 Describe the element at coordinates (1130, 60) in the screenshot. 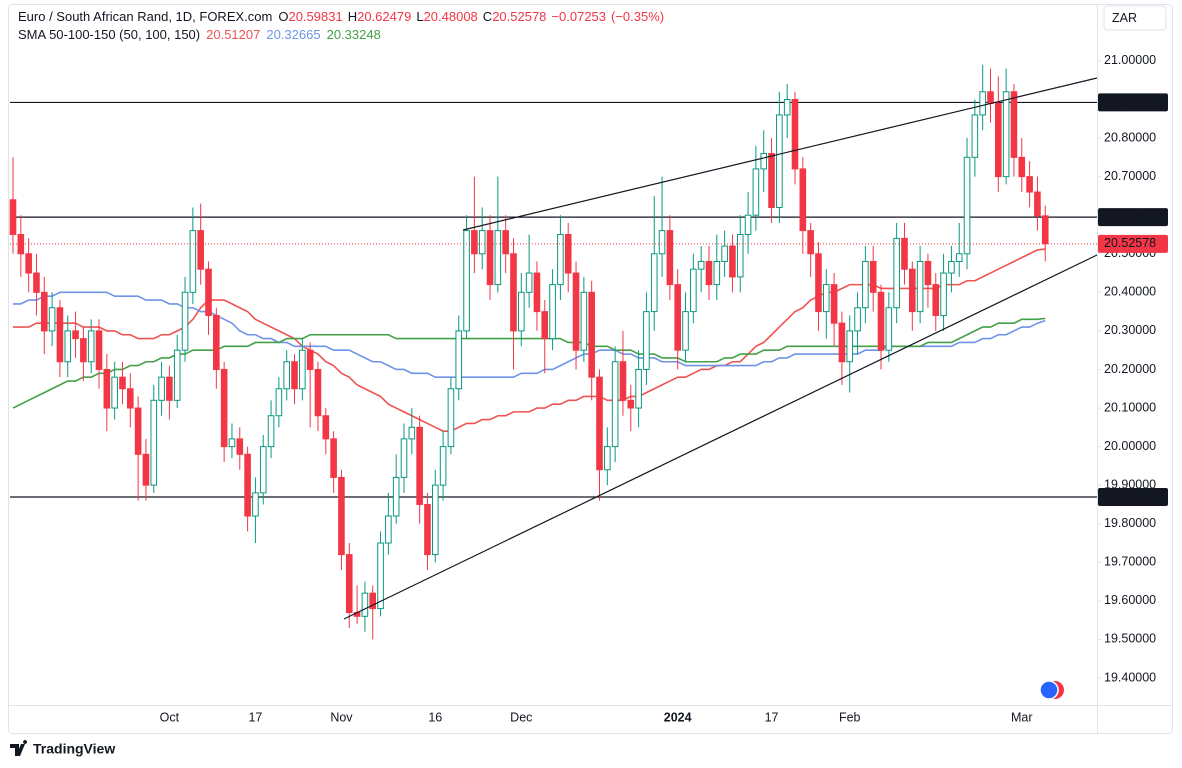

I see `y-tick-label: 21.00000` at that location.